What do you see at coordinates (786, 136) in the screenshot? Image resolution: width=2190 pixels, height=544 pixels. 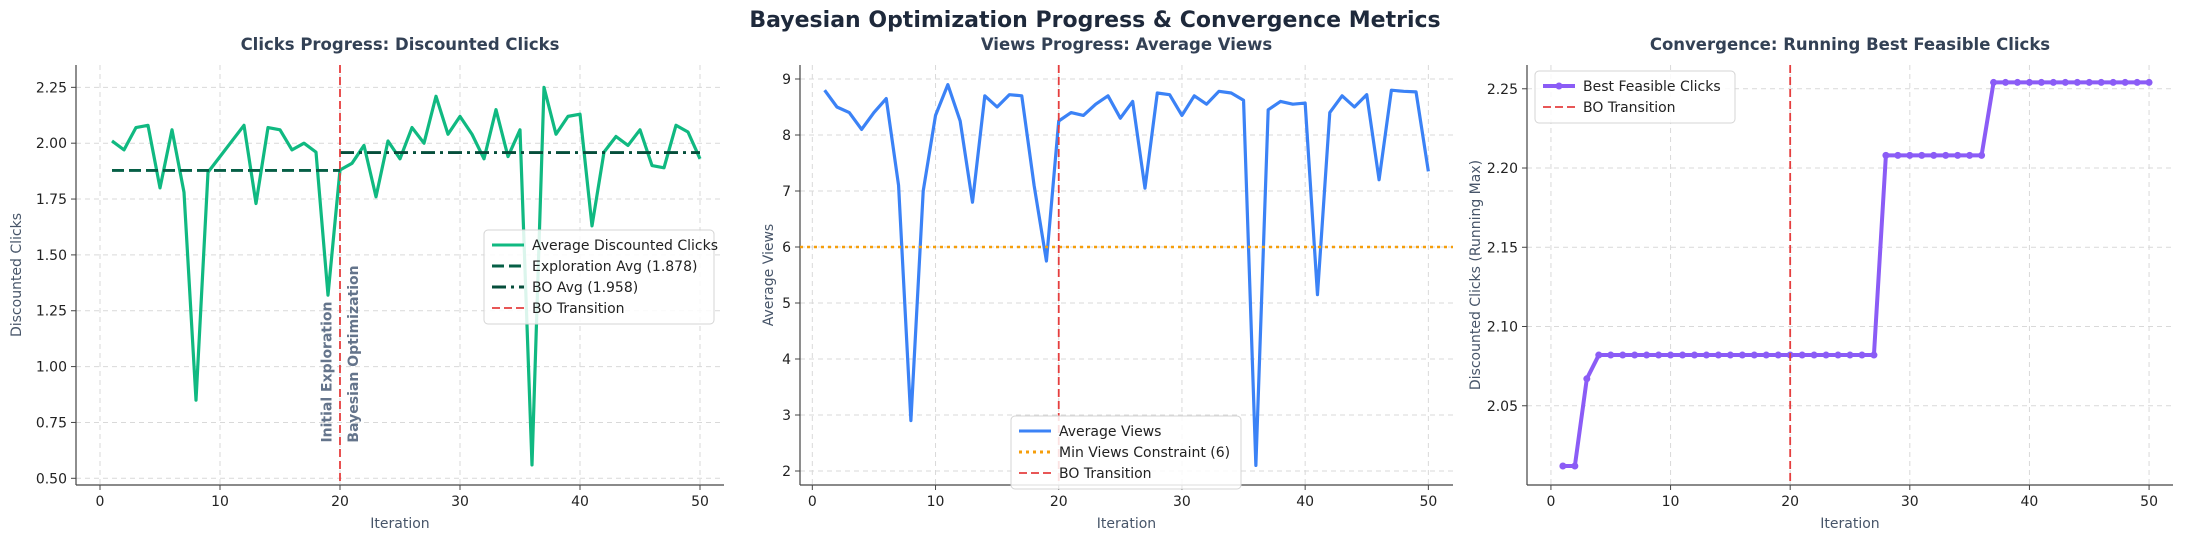 I see `y-tick-label: 8` at bounding box center [786, 136].